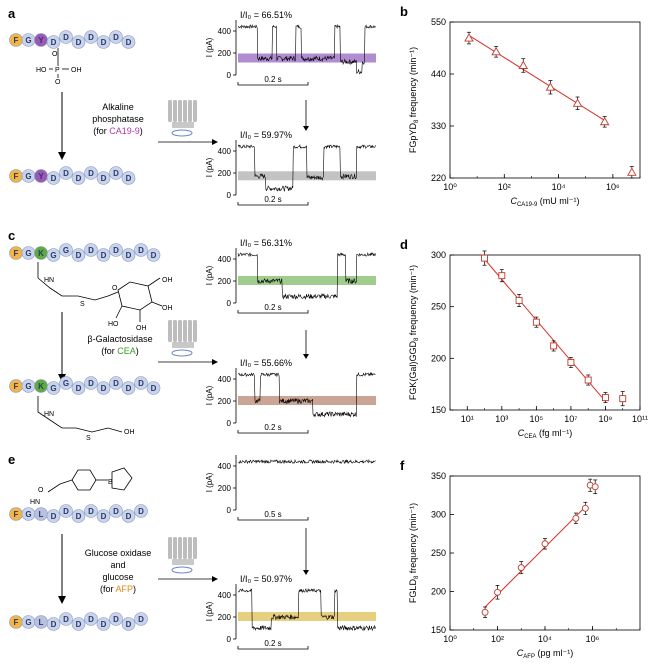 Image resolution: width=656 pixels, height=670 pixels. What do you see at coordinates (266, 135) in the screenshot?
I see `current-ratio-label: I/I₀ = 59.97%` at bounding box center [266, 135].